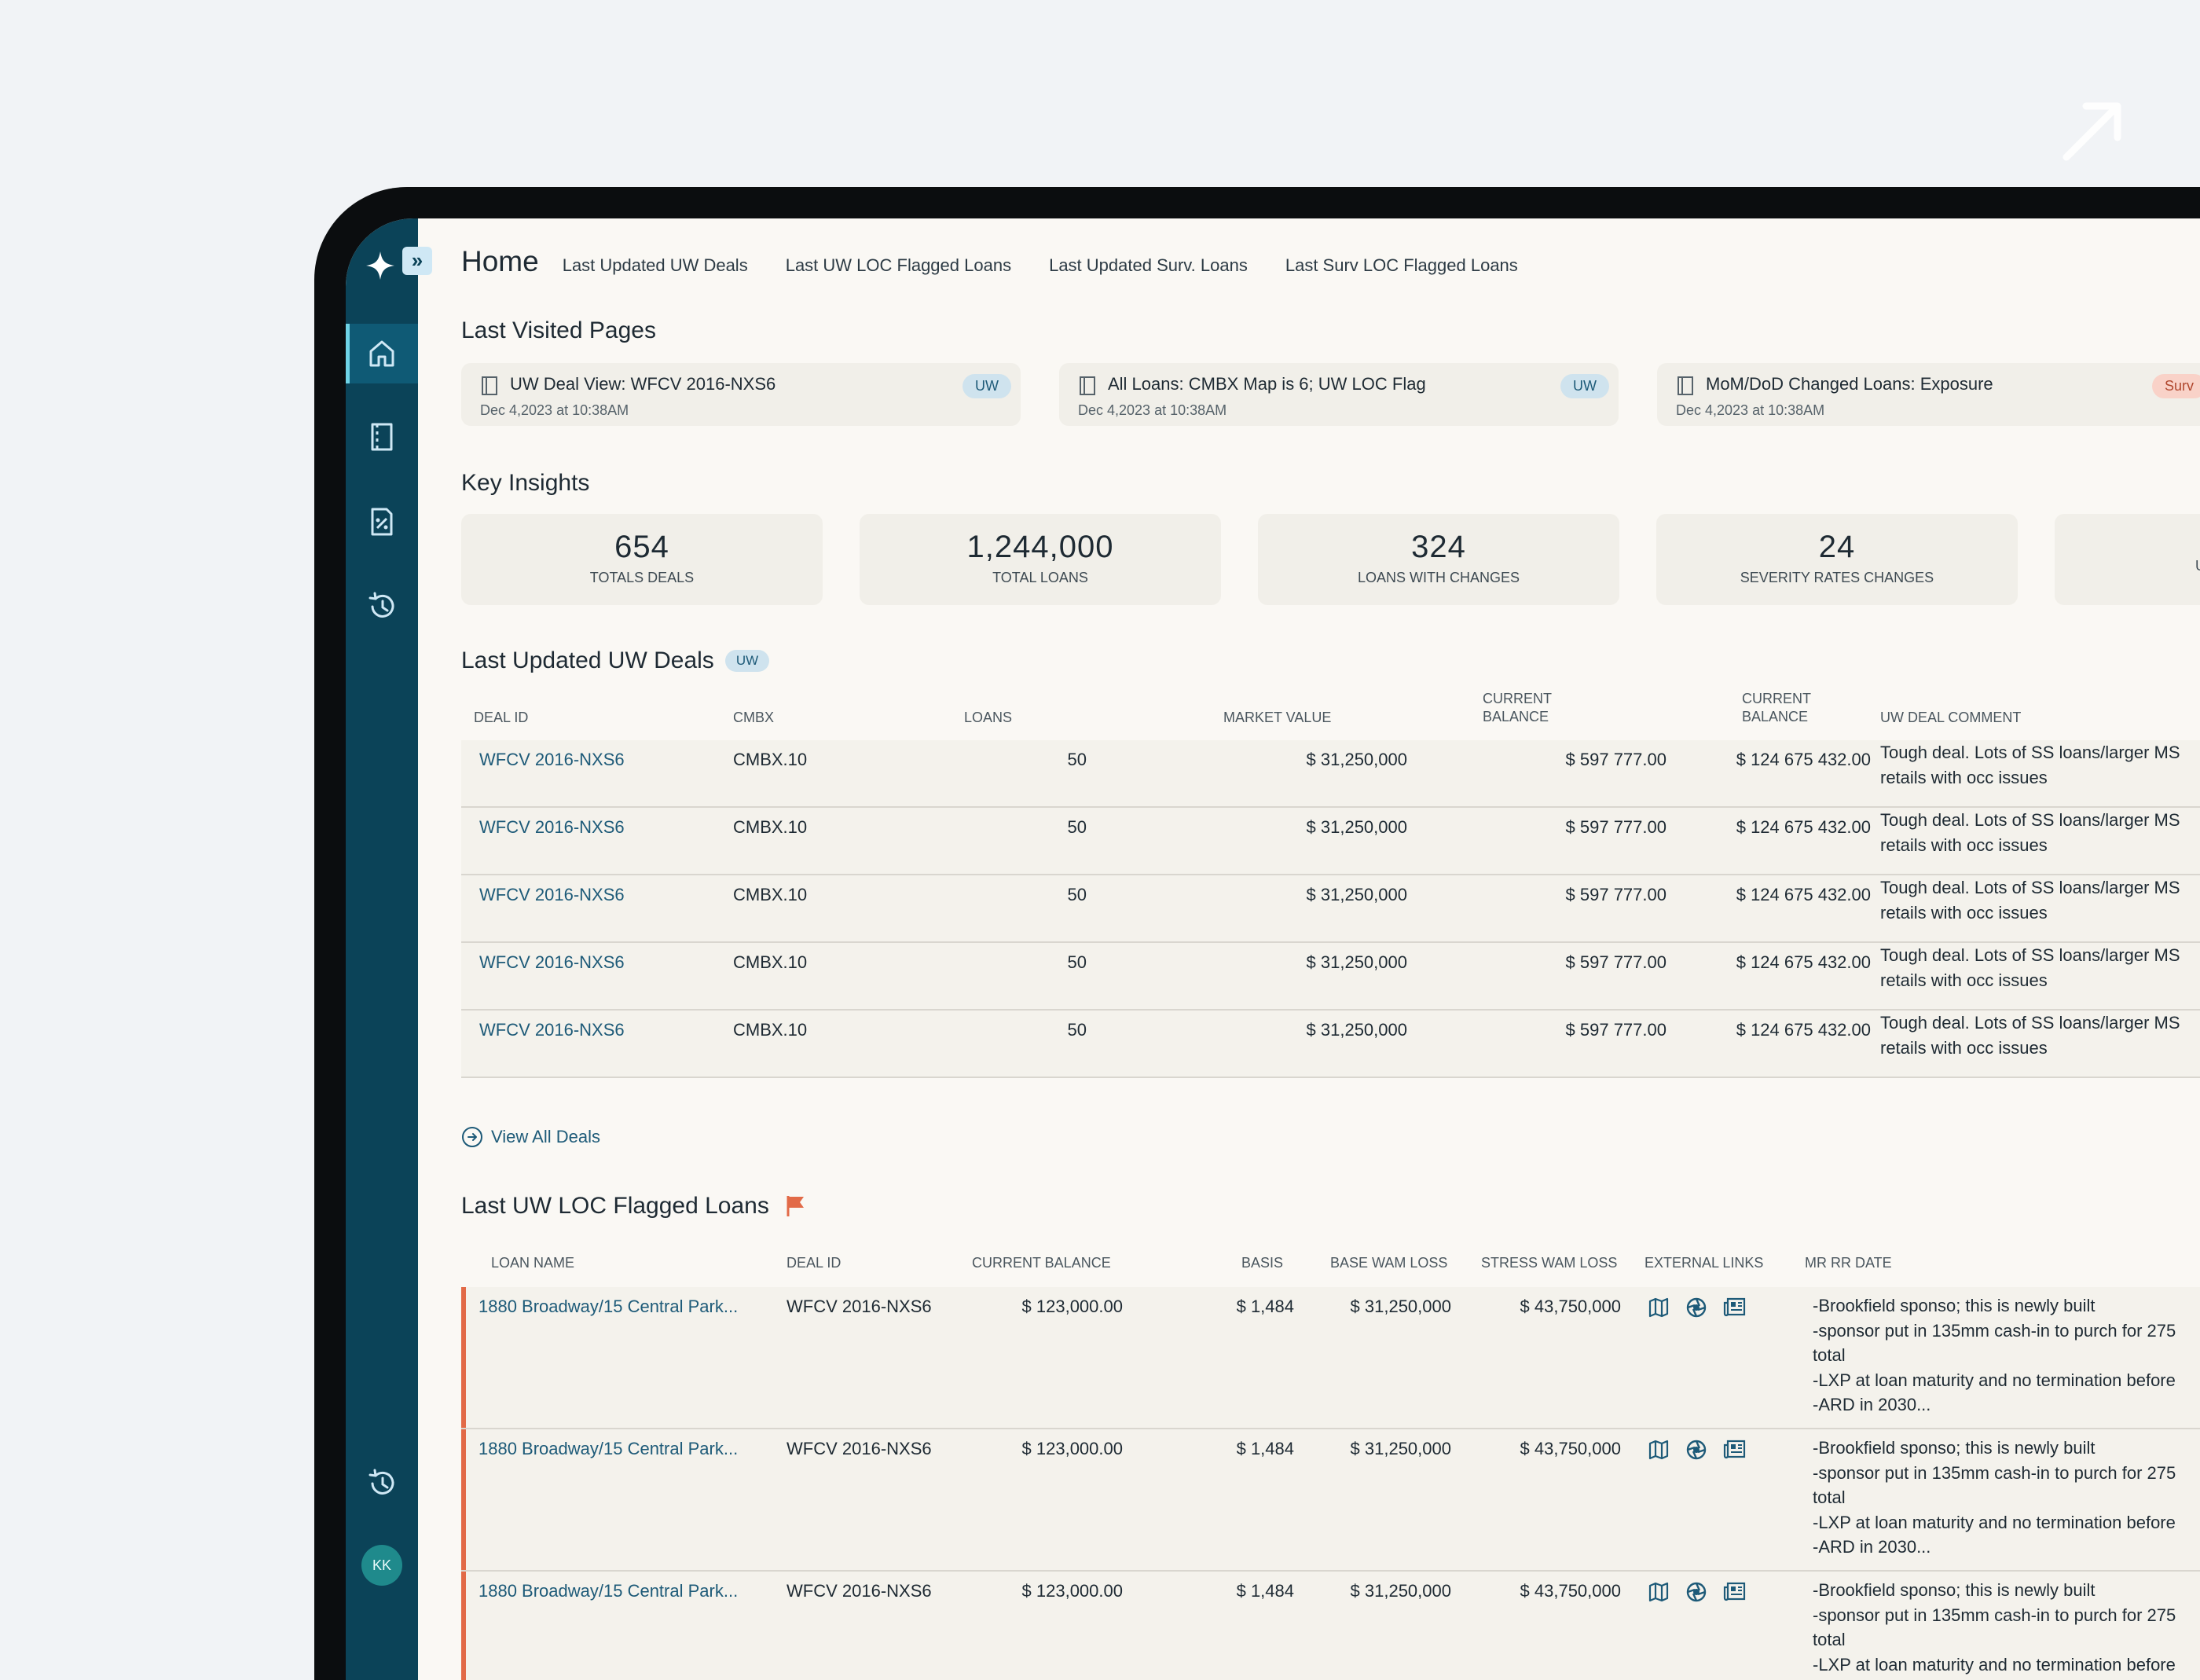 This screenshot has width=2200, height=1680. What do you see at coordinates (1262, 1263) in the screenshot?
I see `column-header-basis: BASIS` at bounding box center [1262, 1263].